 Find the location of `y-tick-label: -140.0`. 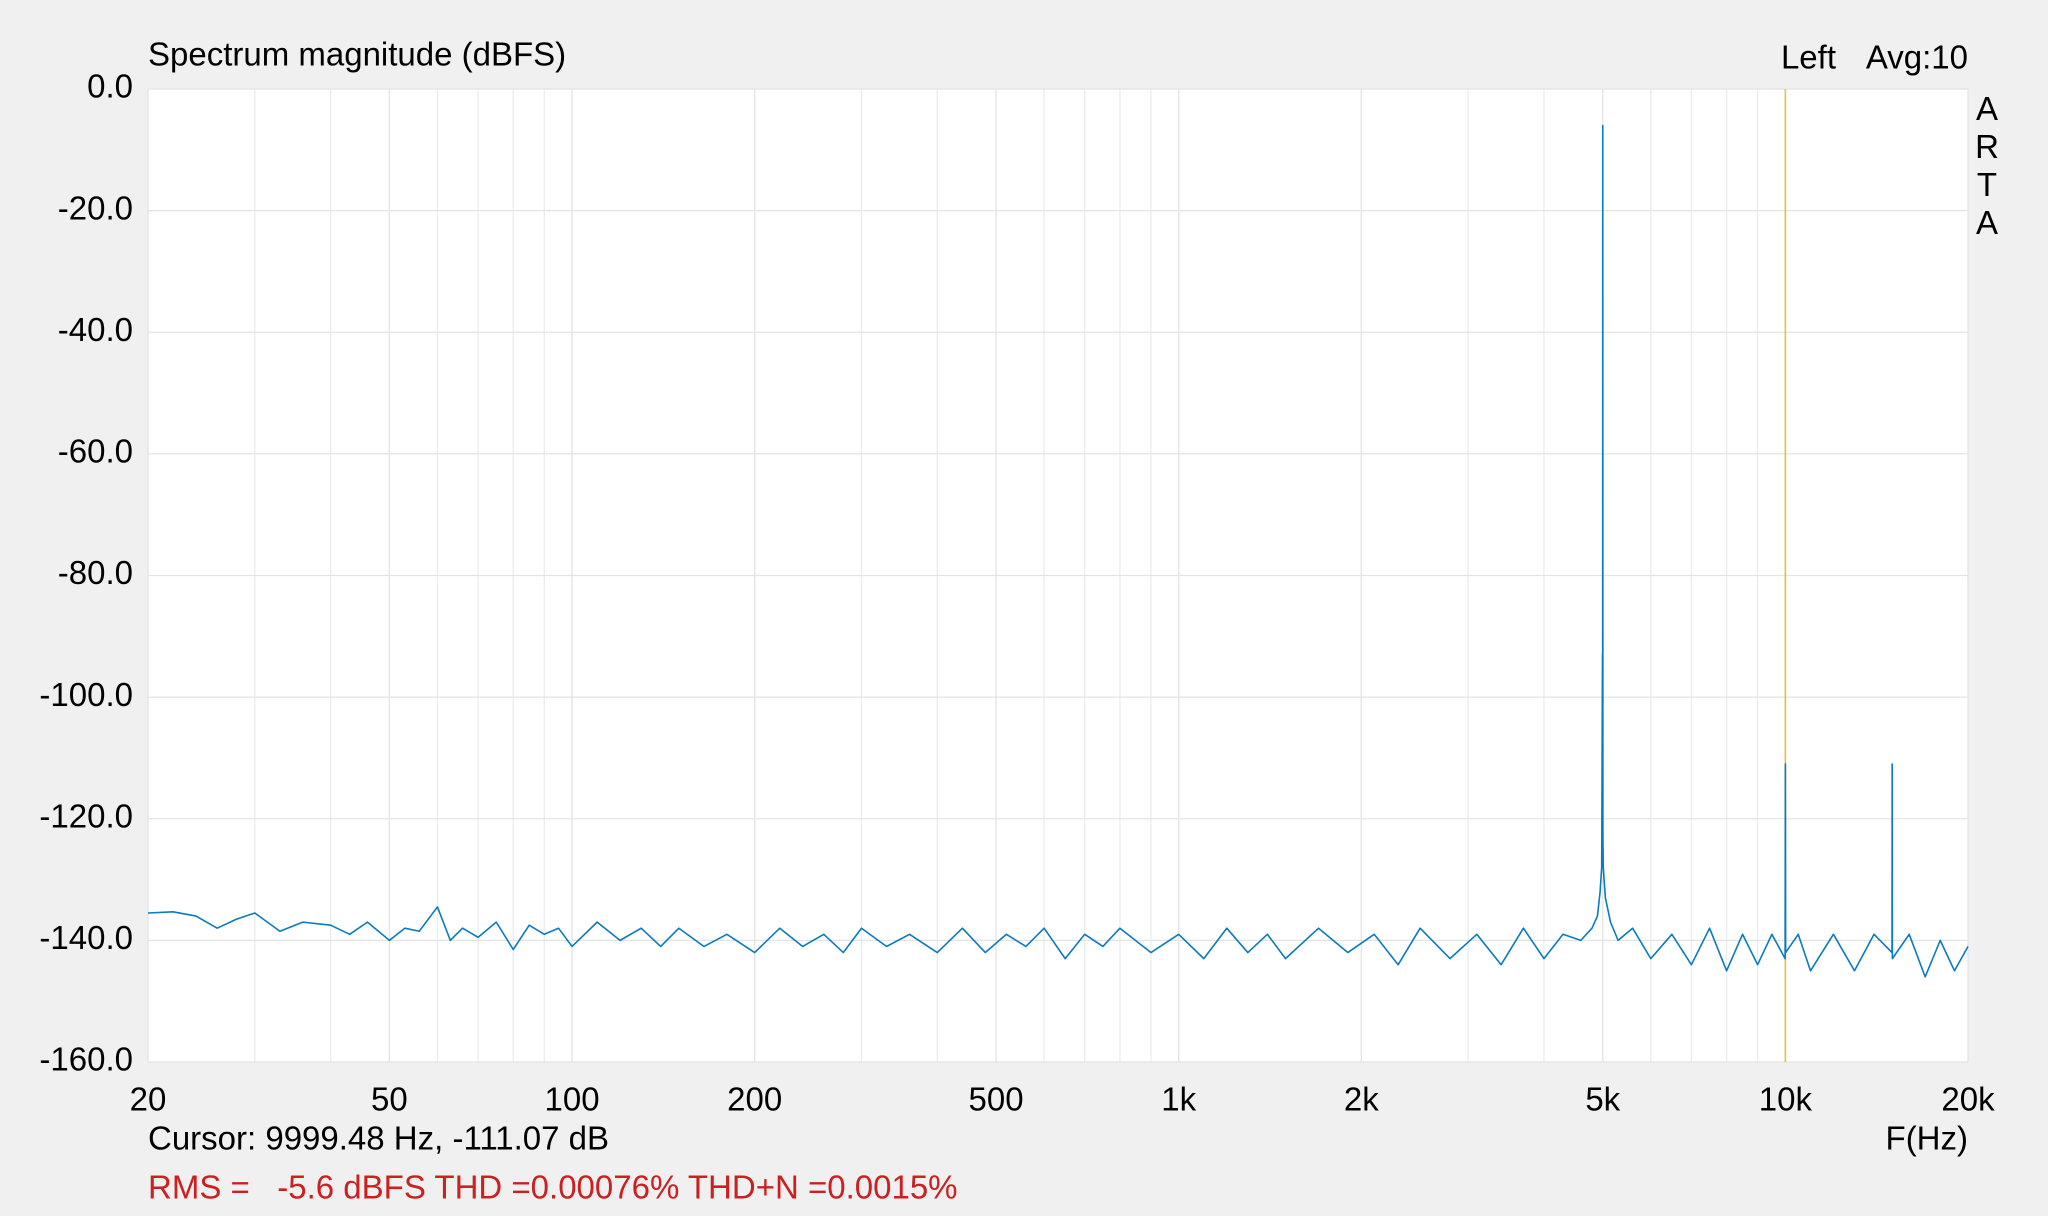

y-tick-label: -140.0 is located at coordinates (86, 937).